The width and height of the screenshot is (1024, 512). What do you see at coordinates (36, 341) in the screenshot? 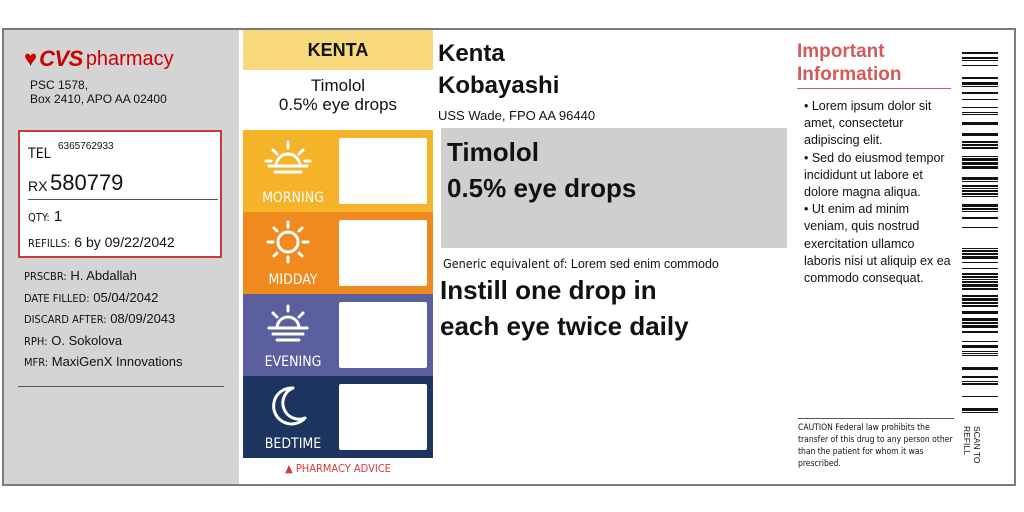
I see `detail-label: RPH:` at bounding box center [36, 341].